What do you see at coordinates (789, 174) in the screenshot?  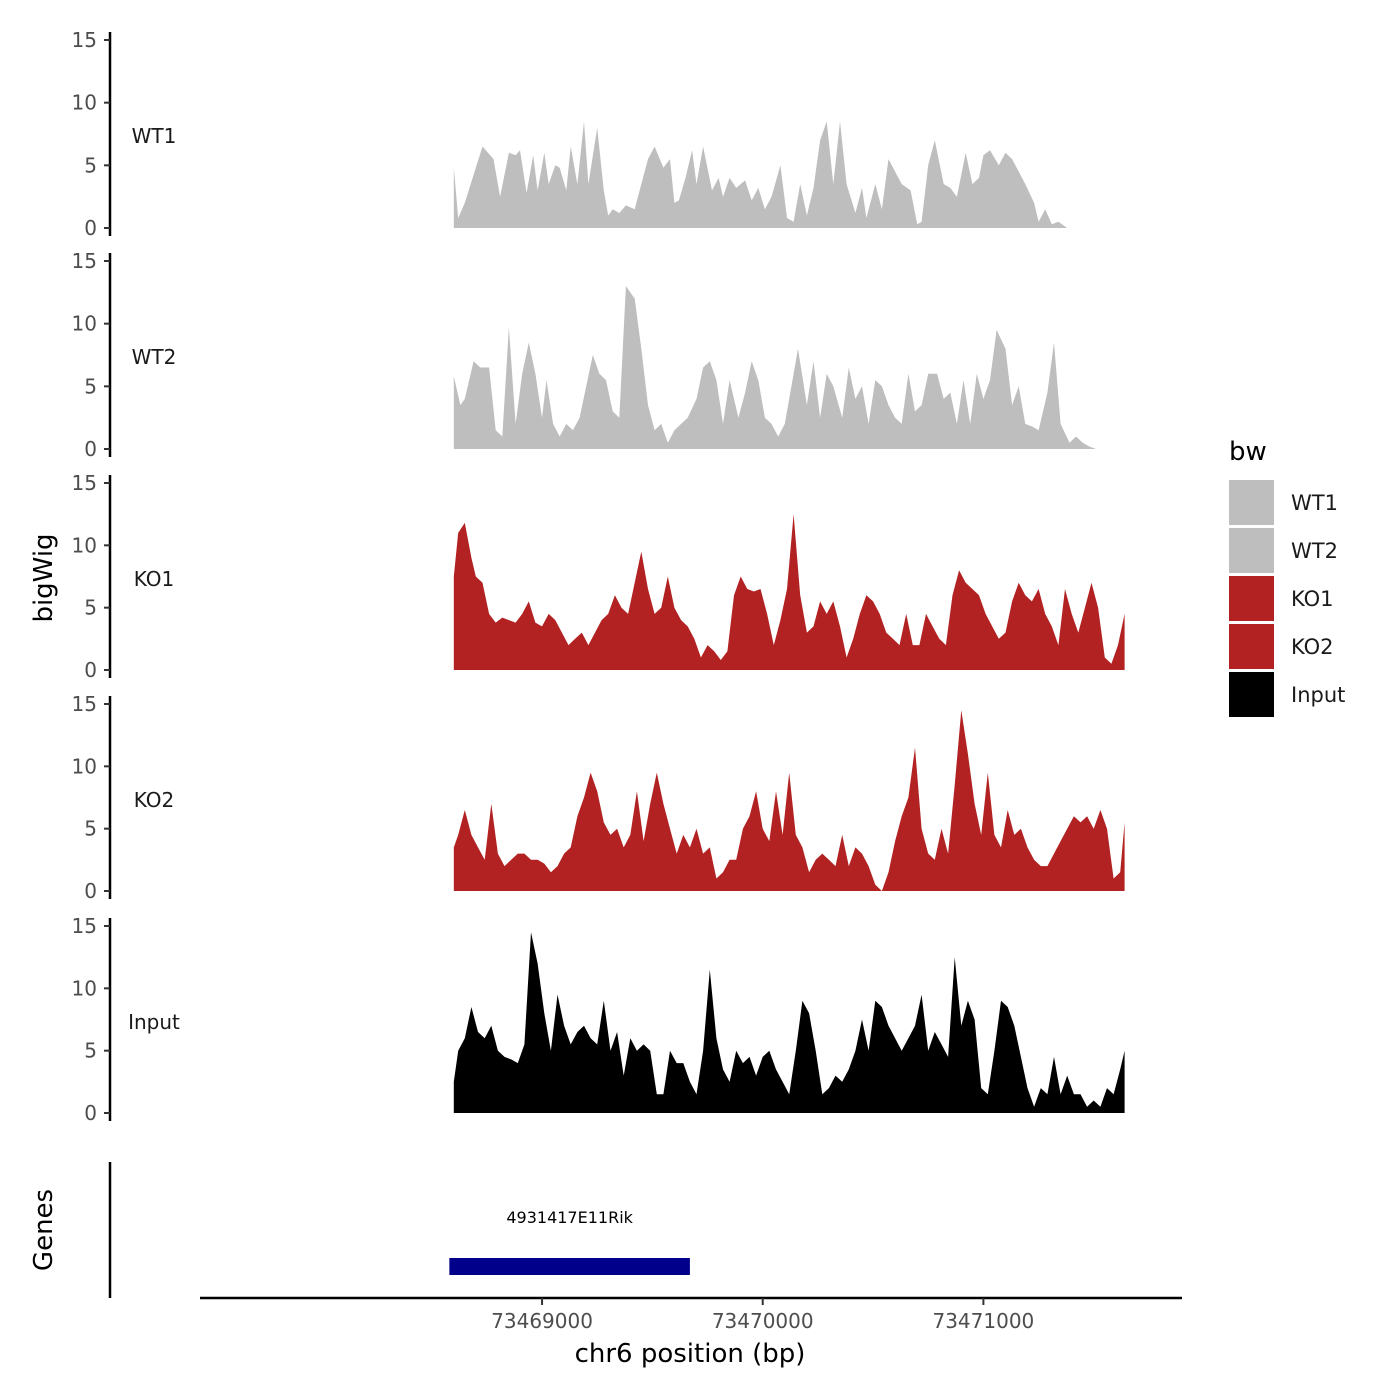 I see `coverage-area-wt1` at bounding box center [789, 174].